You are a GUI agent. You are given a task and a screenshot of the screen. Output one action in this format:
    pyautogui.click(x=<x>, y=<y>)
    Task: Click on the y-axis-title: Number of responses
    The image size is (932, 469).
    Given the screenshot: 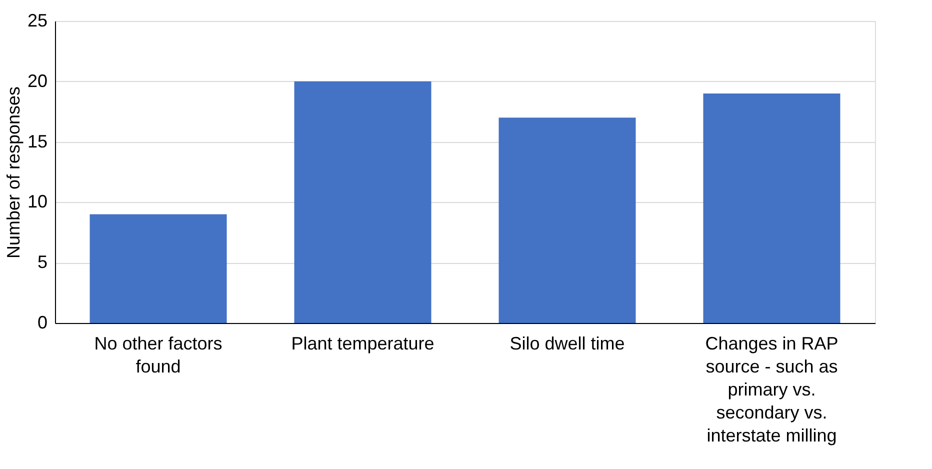 What is the action you would take?
    pyautogui.click(x=13, y=172)
    